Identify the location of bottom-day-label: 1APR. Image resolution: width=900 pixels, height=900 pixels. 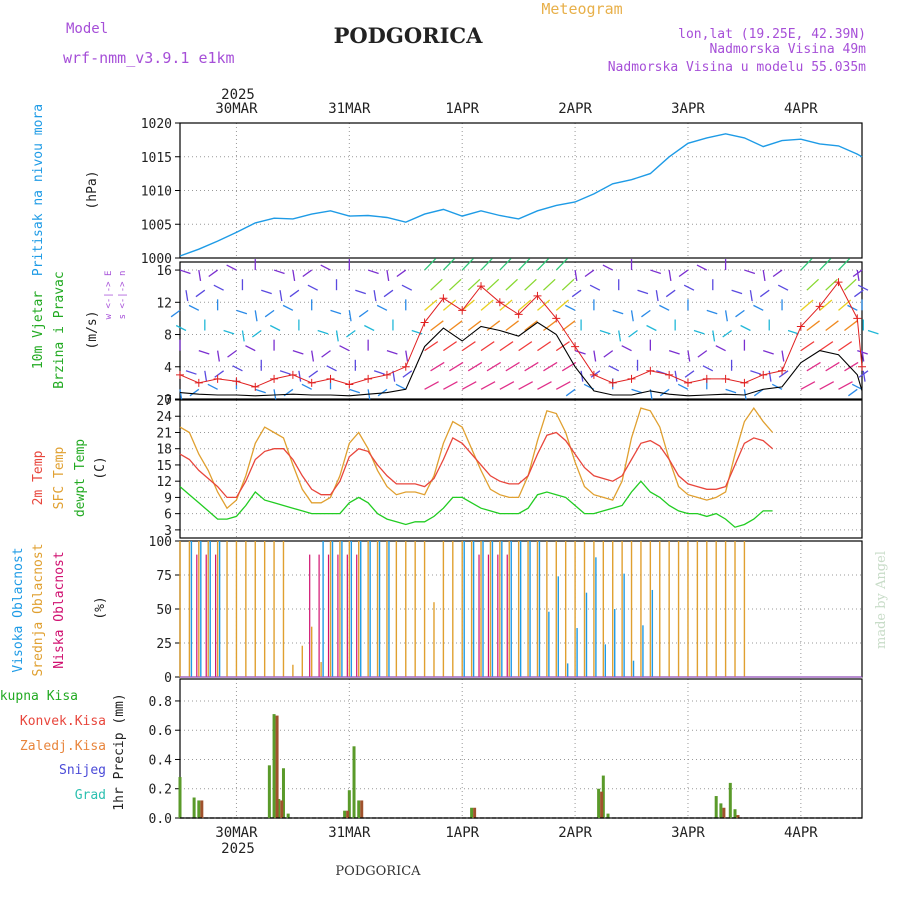
(462, 833).